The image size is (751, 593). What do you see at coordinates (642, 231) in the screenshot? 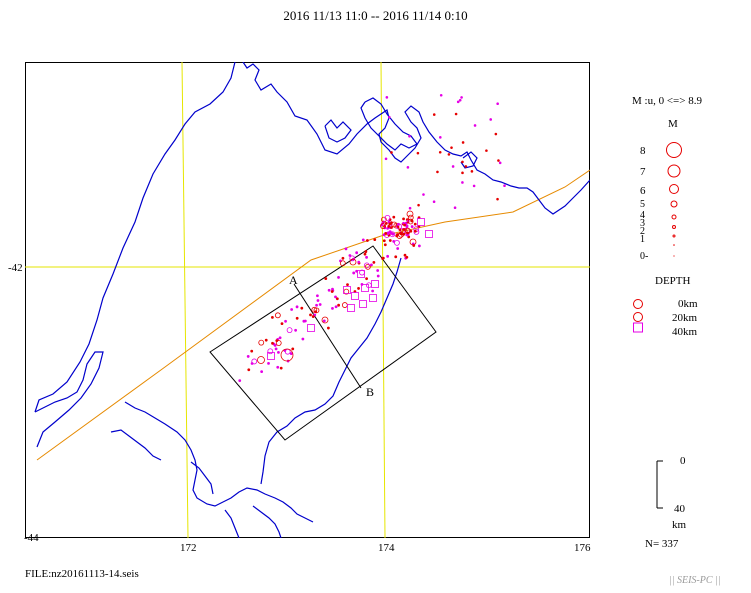
I see `magnitude-level-6: 2` at bounding box center [642, 231].